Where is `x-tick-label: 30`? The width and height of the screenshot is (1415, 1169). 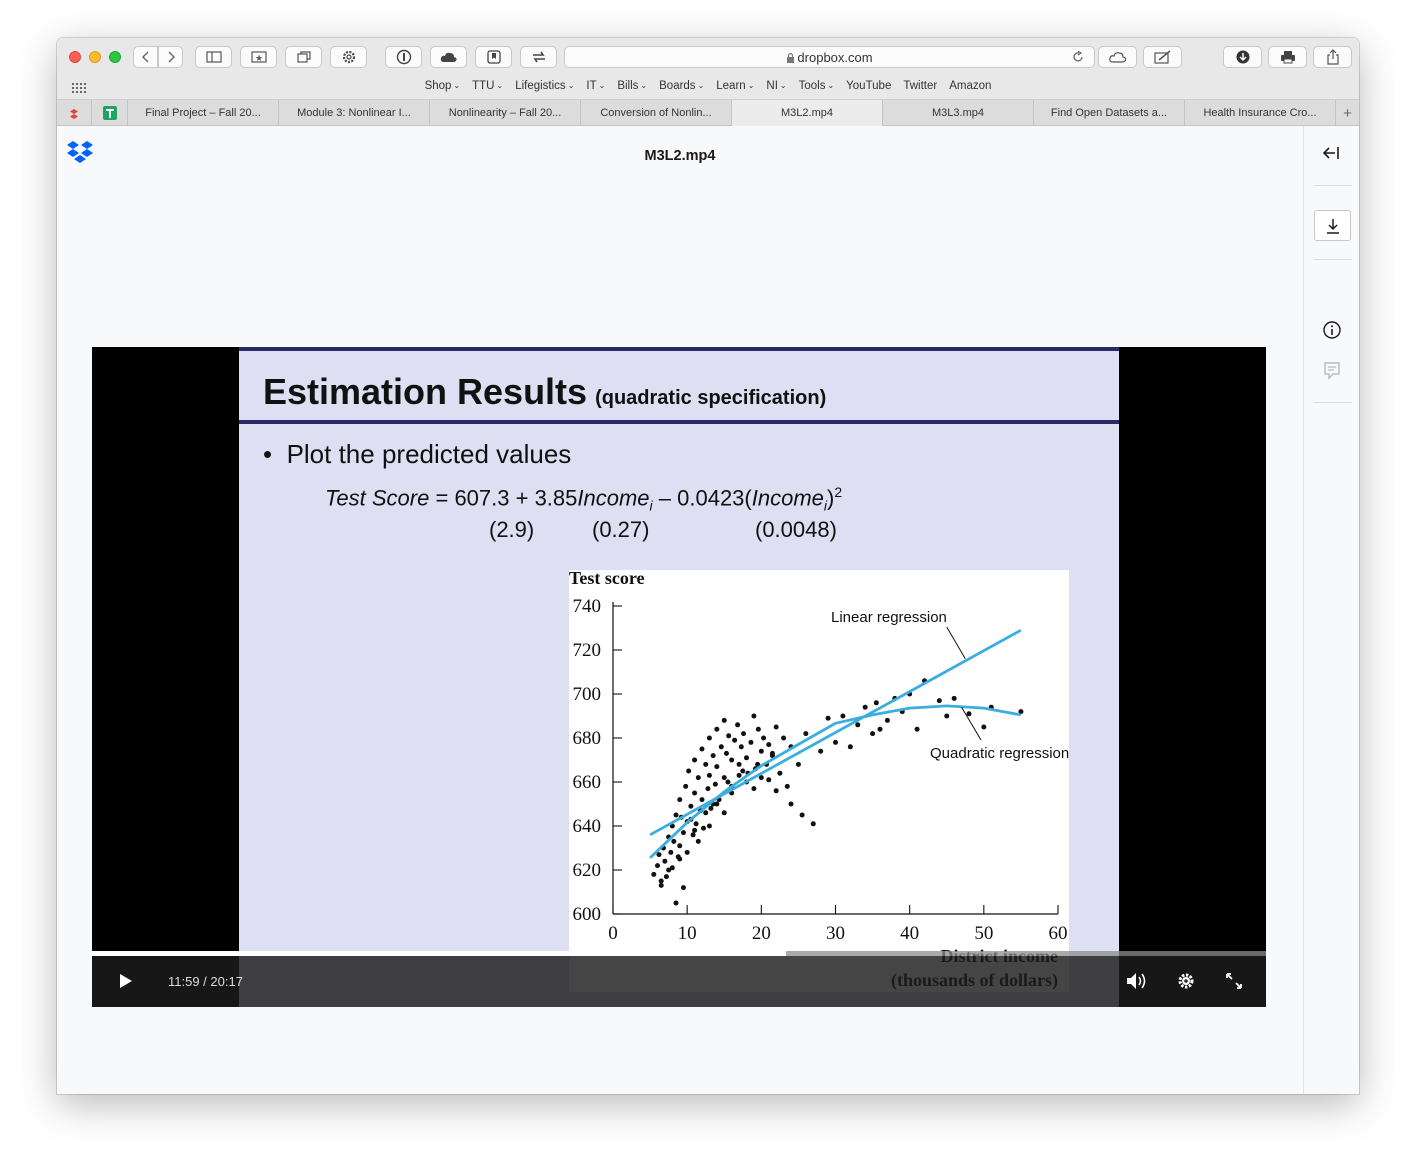 x-tick-label: 30 is located at coordinates (835, 933).